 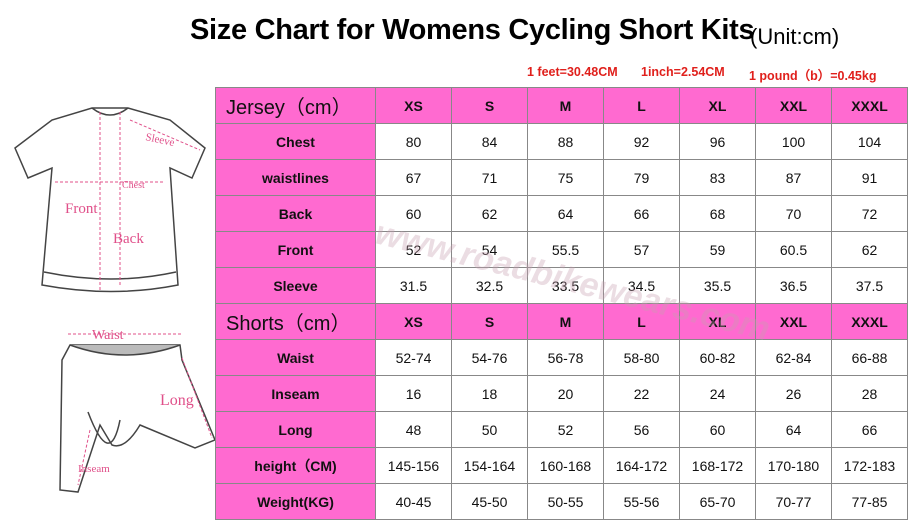 I want to click on cell: 52-74, so click(x=413, y=357).